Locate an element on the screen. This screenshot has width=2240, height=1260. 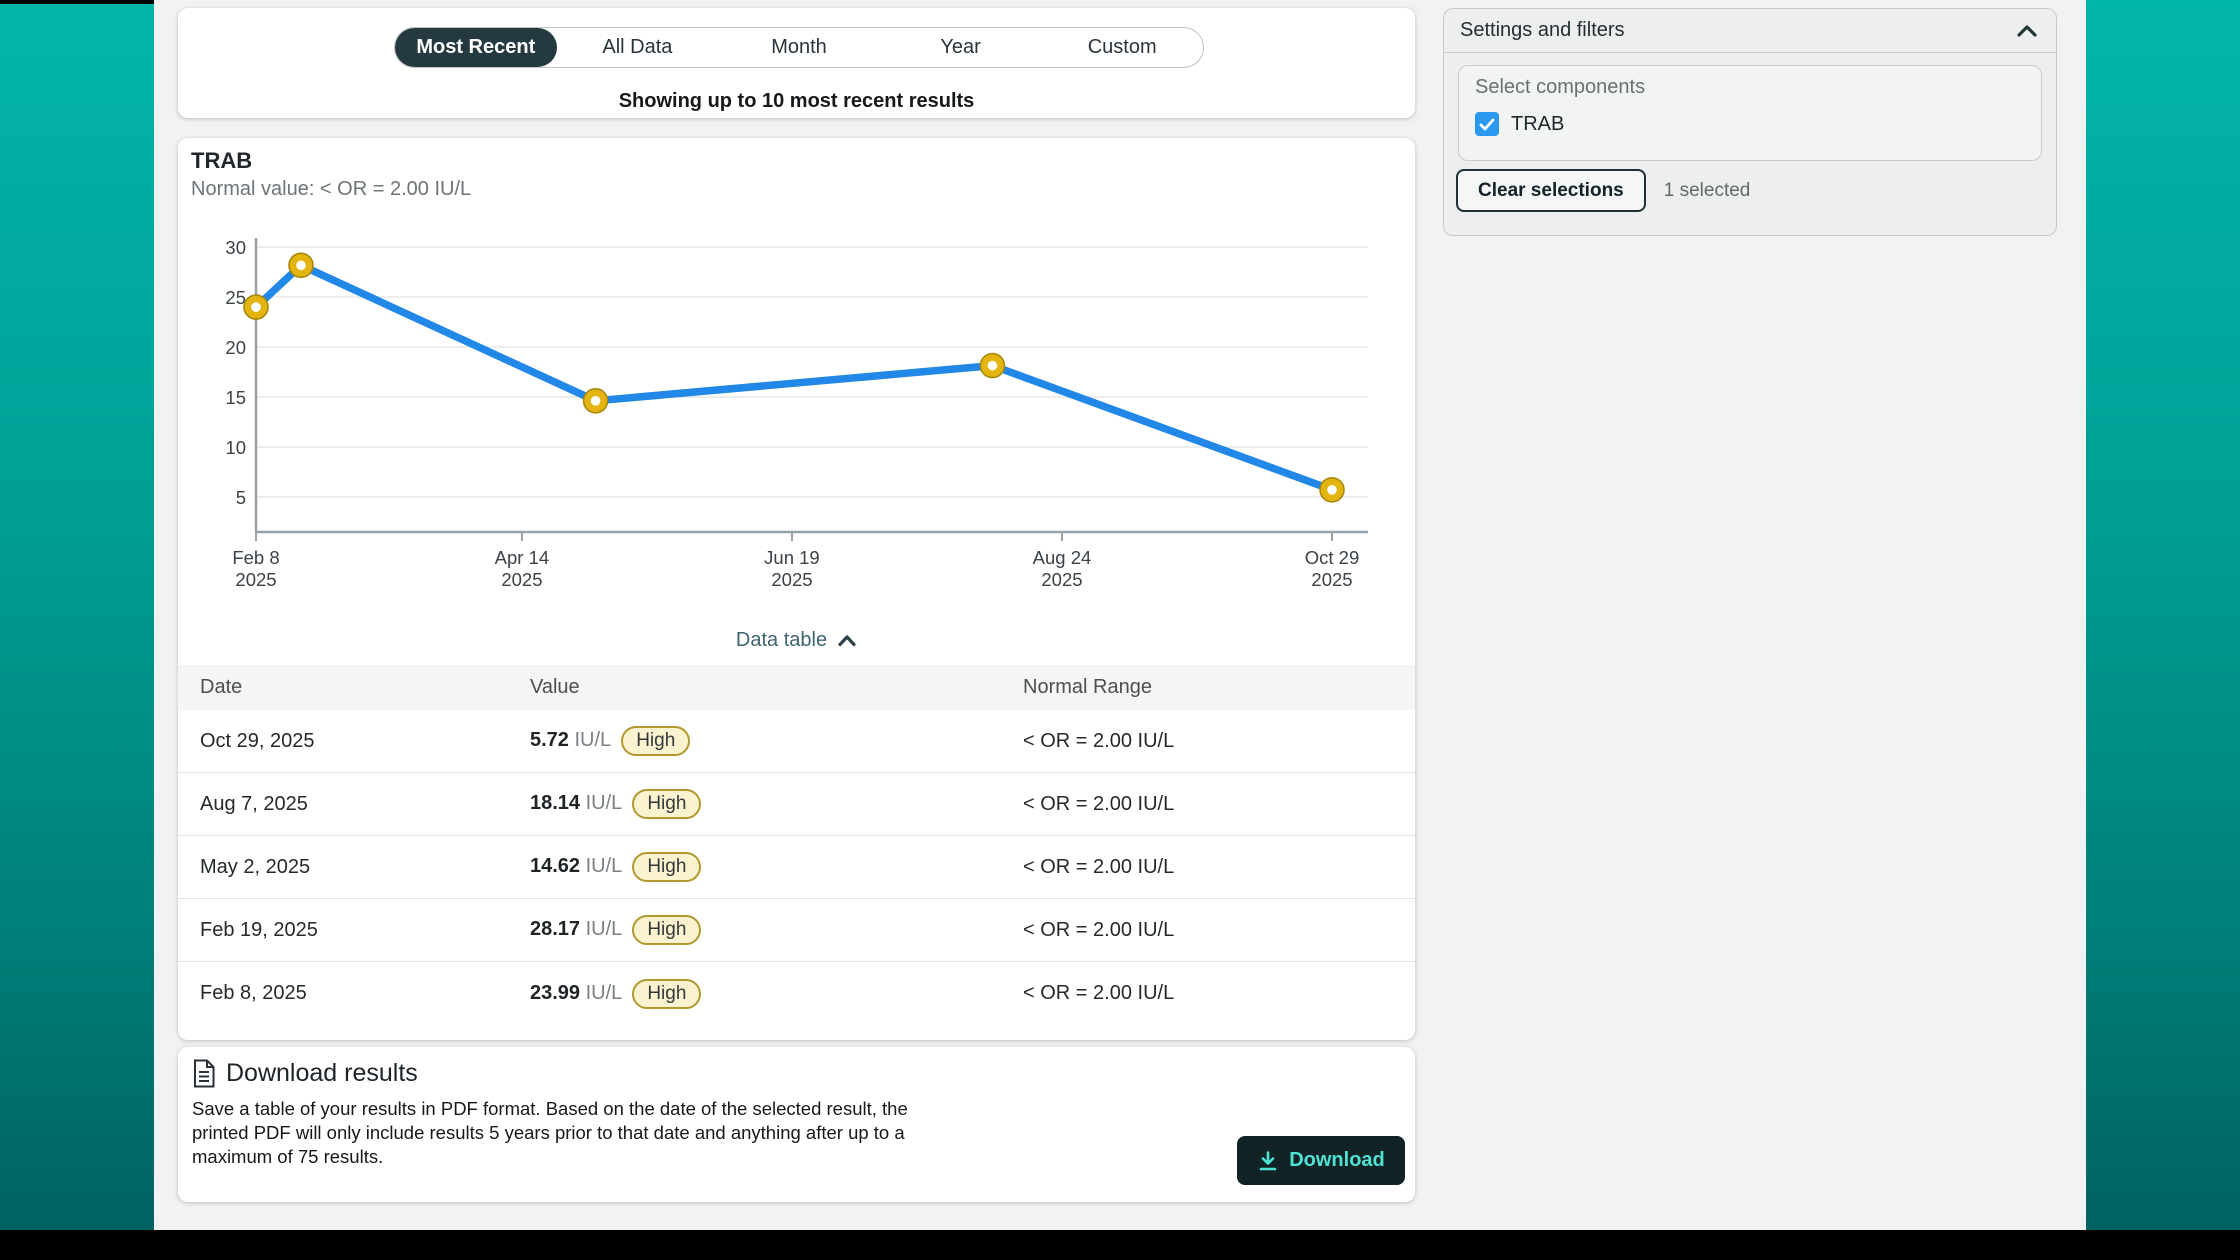
download-title: Download results is located at coordinates (322, 1073).